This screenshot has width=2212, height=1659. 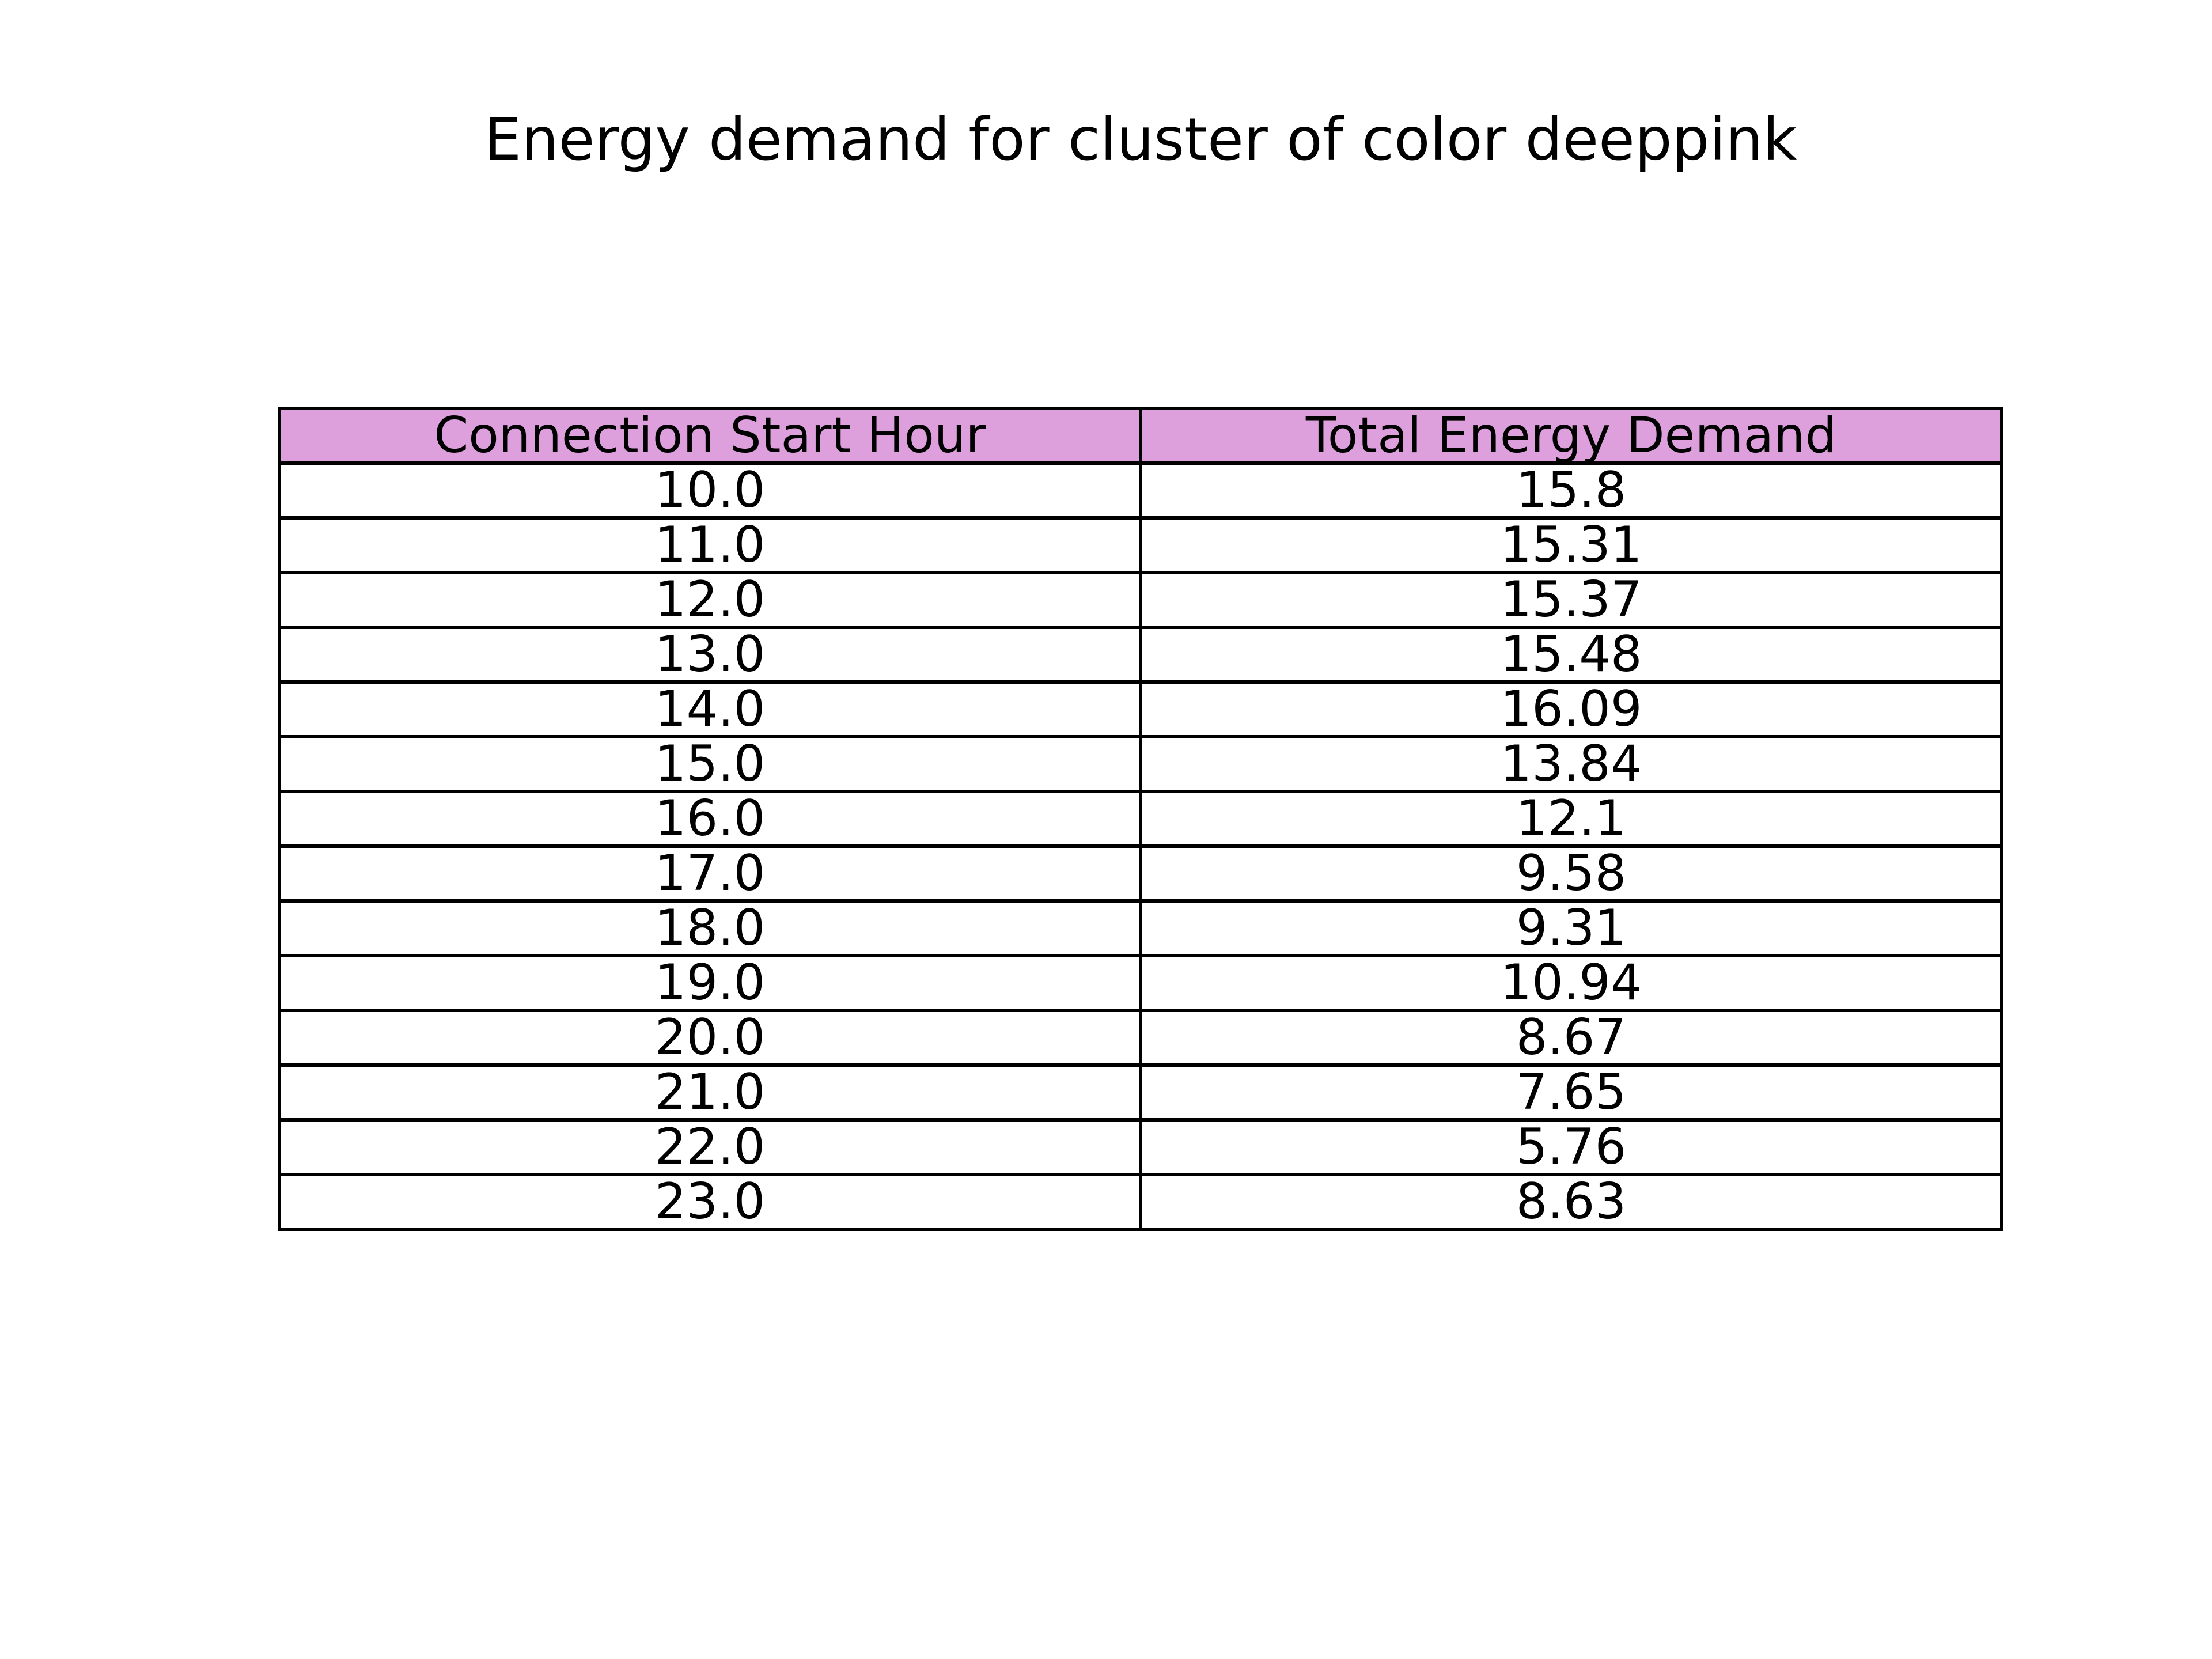 I want to click on cell-total-energy-demand: 12.1, so click(x=1571, y=819).